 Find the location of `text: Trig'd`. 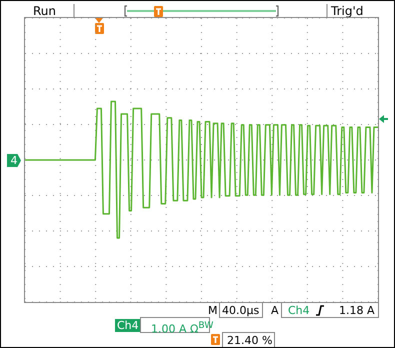

text: Trig'd is located at coordinates (347, 11).